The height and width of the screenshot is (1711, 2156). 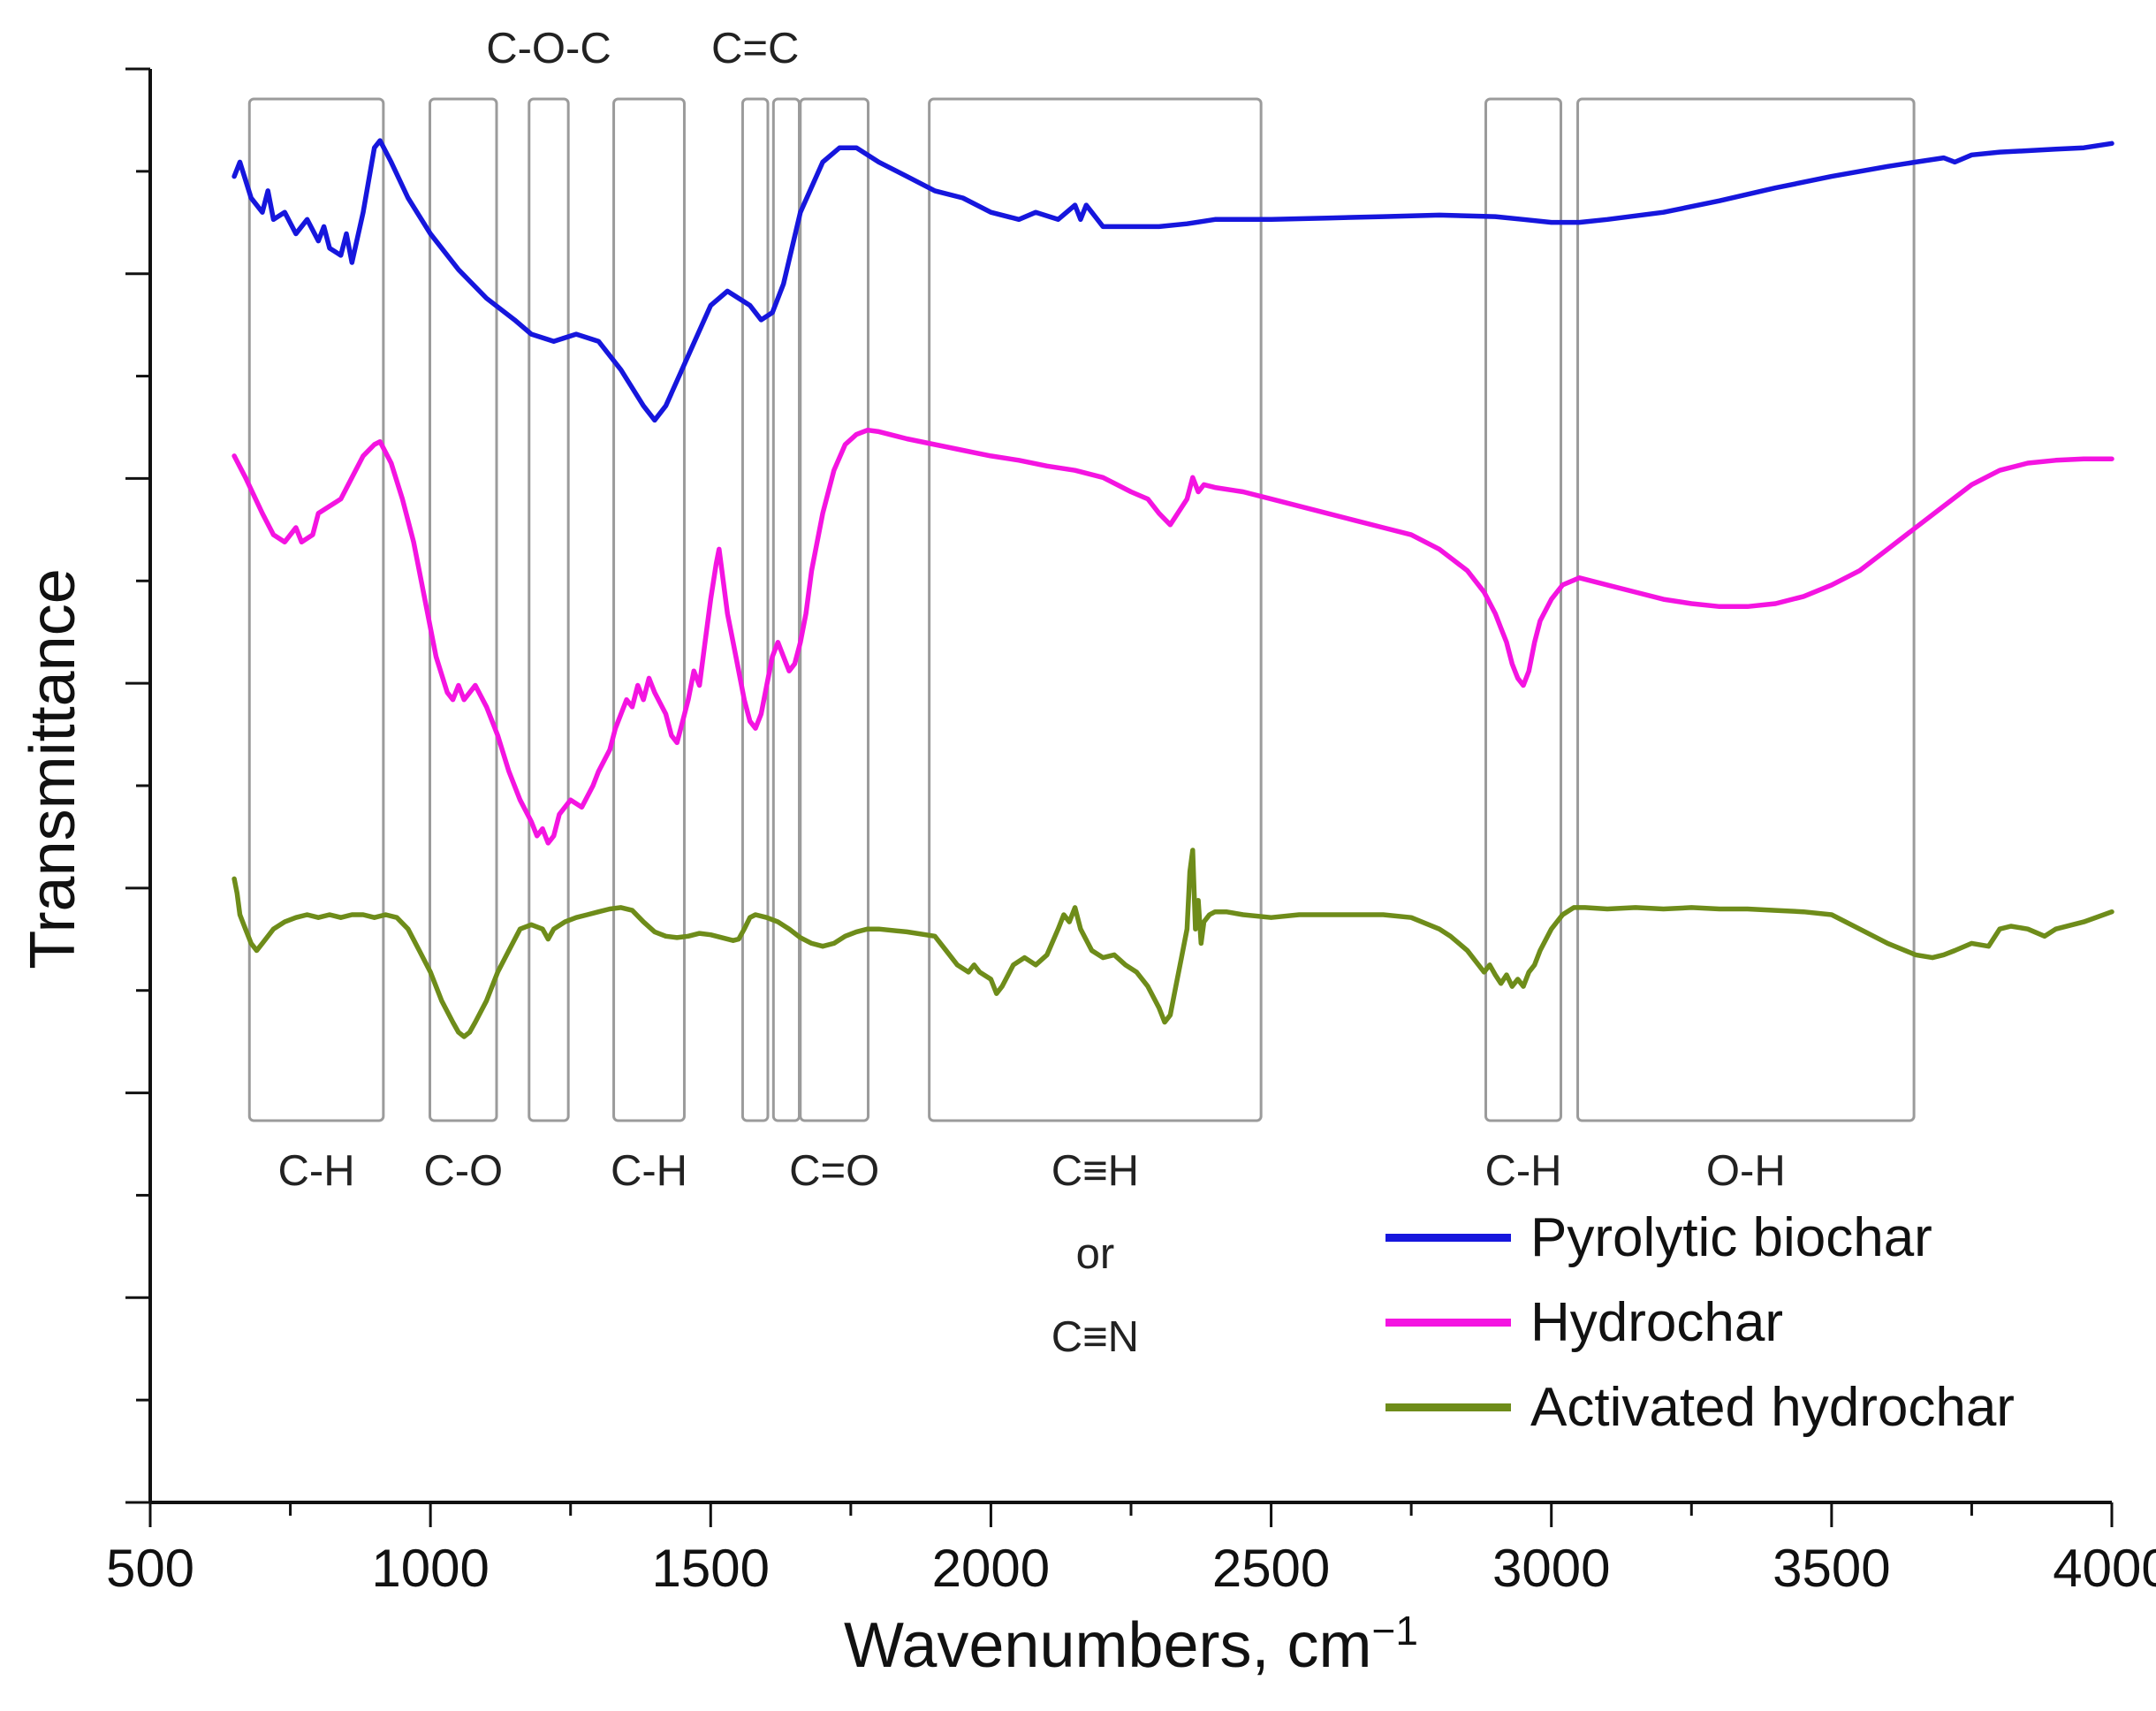 I want to click on x-axis-title: Wavenumbers, cm−1, so click(x=1131, y=1644).